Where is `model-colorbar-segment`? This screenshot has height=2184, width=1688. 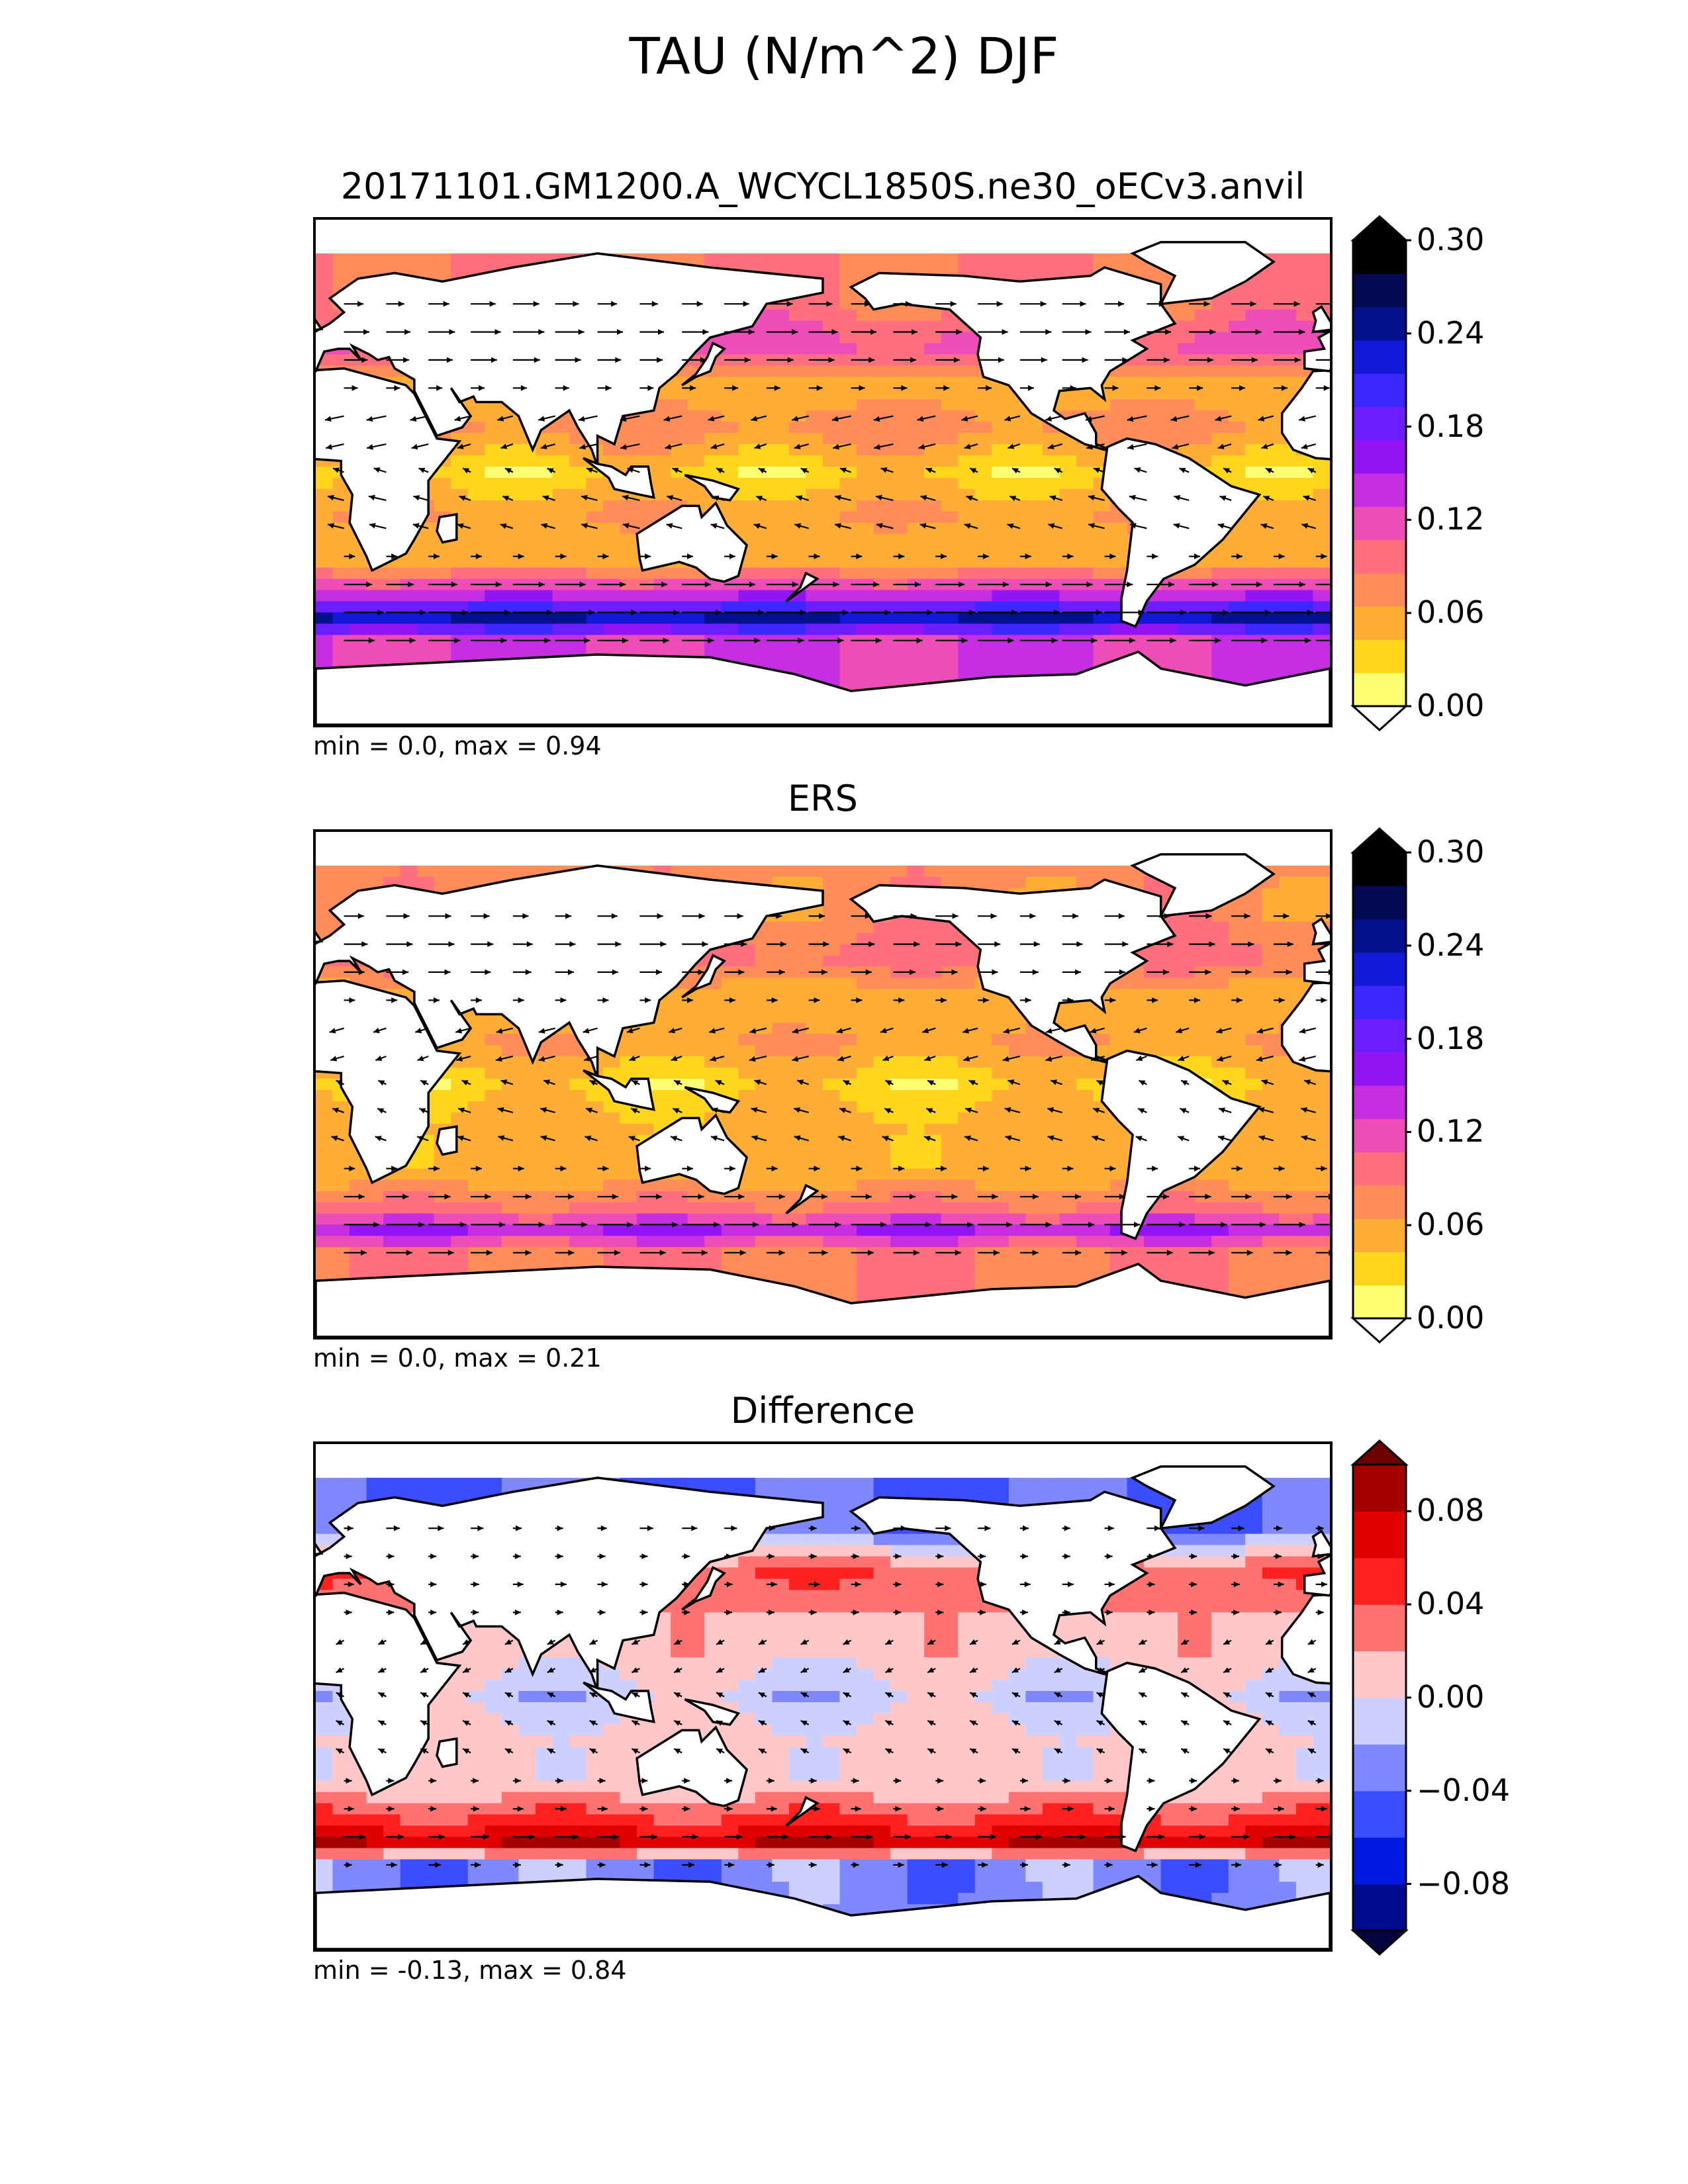 model-colorbar-segment is located at coordinates (1379, 656).